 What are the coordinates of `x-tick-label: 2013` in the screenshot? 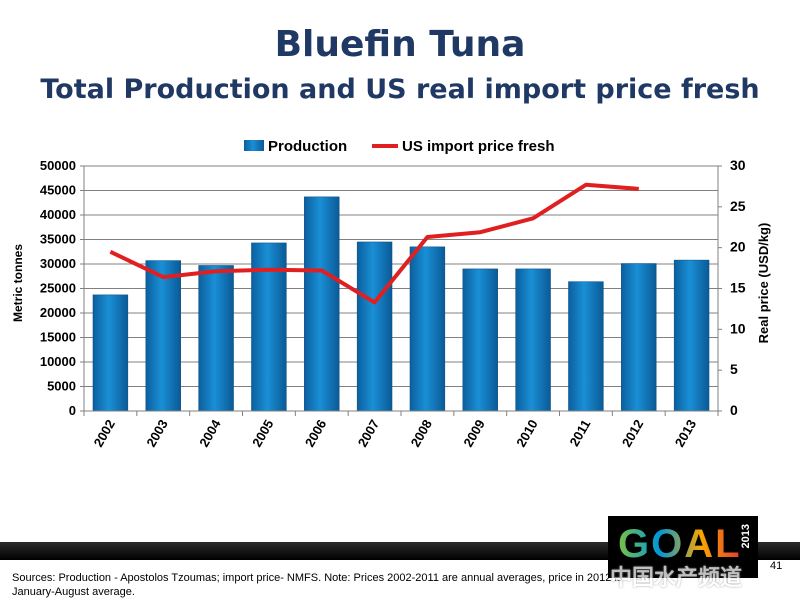 It's located at (685, 433).